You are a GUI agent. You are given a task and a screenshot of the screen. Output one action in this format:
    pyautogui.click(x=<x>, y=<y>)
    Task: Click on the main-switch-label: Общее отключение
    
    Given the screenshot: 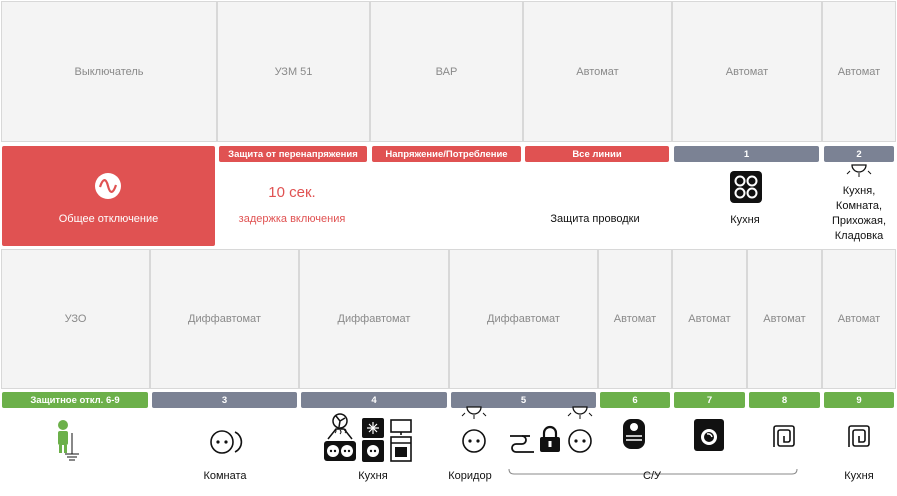 What is the action you would take?
    pyautogui.click(x=108, y=219)
    